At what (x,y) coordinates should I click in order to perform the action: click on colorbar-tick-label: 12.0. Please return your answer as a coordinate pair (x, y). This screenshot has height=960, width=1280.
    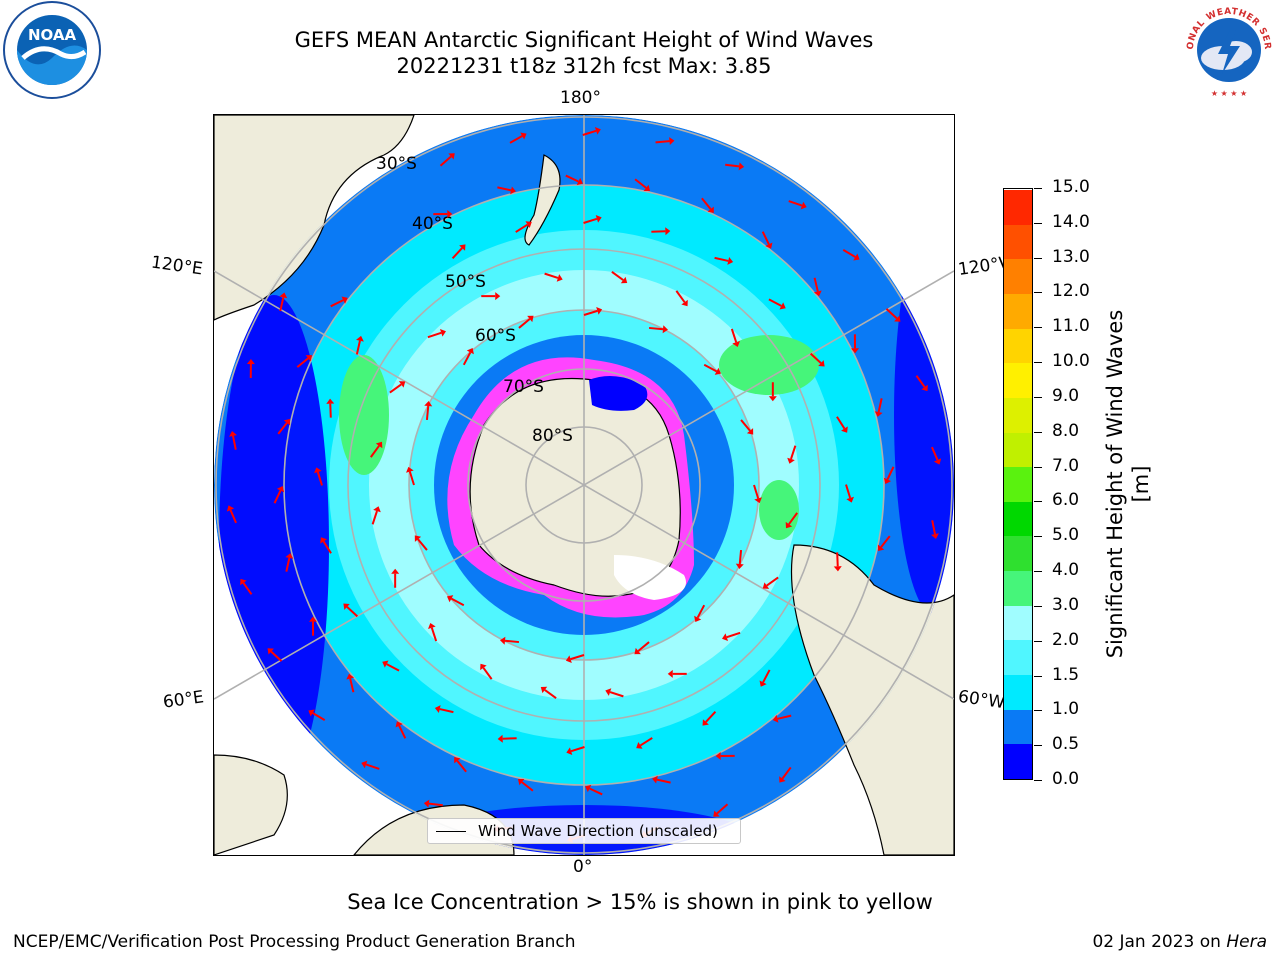
    Looking at the image, I should click on (1071, 291).